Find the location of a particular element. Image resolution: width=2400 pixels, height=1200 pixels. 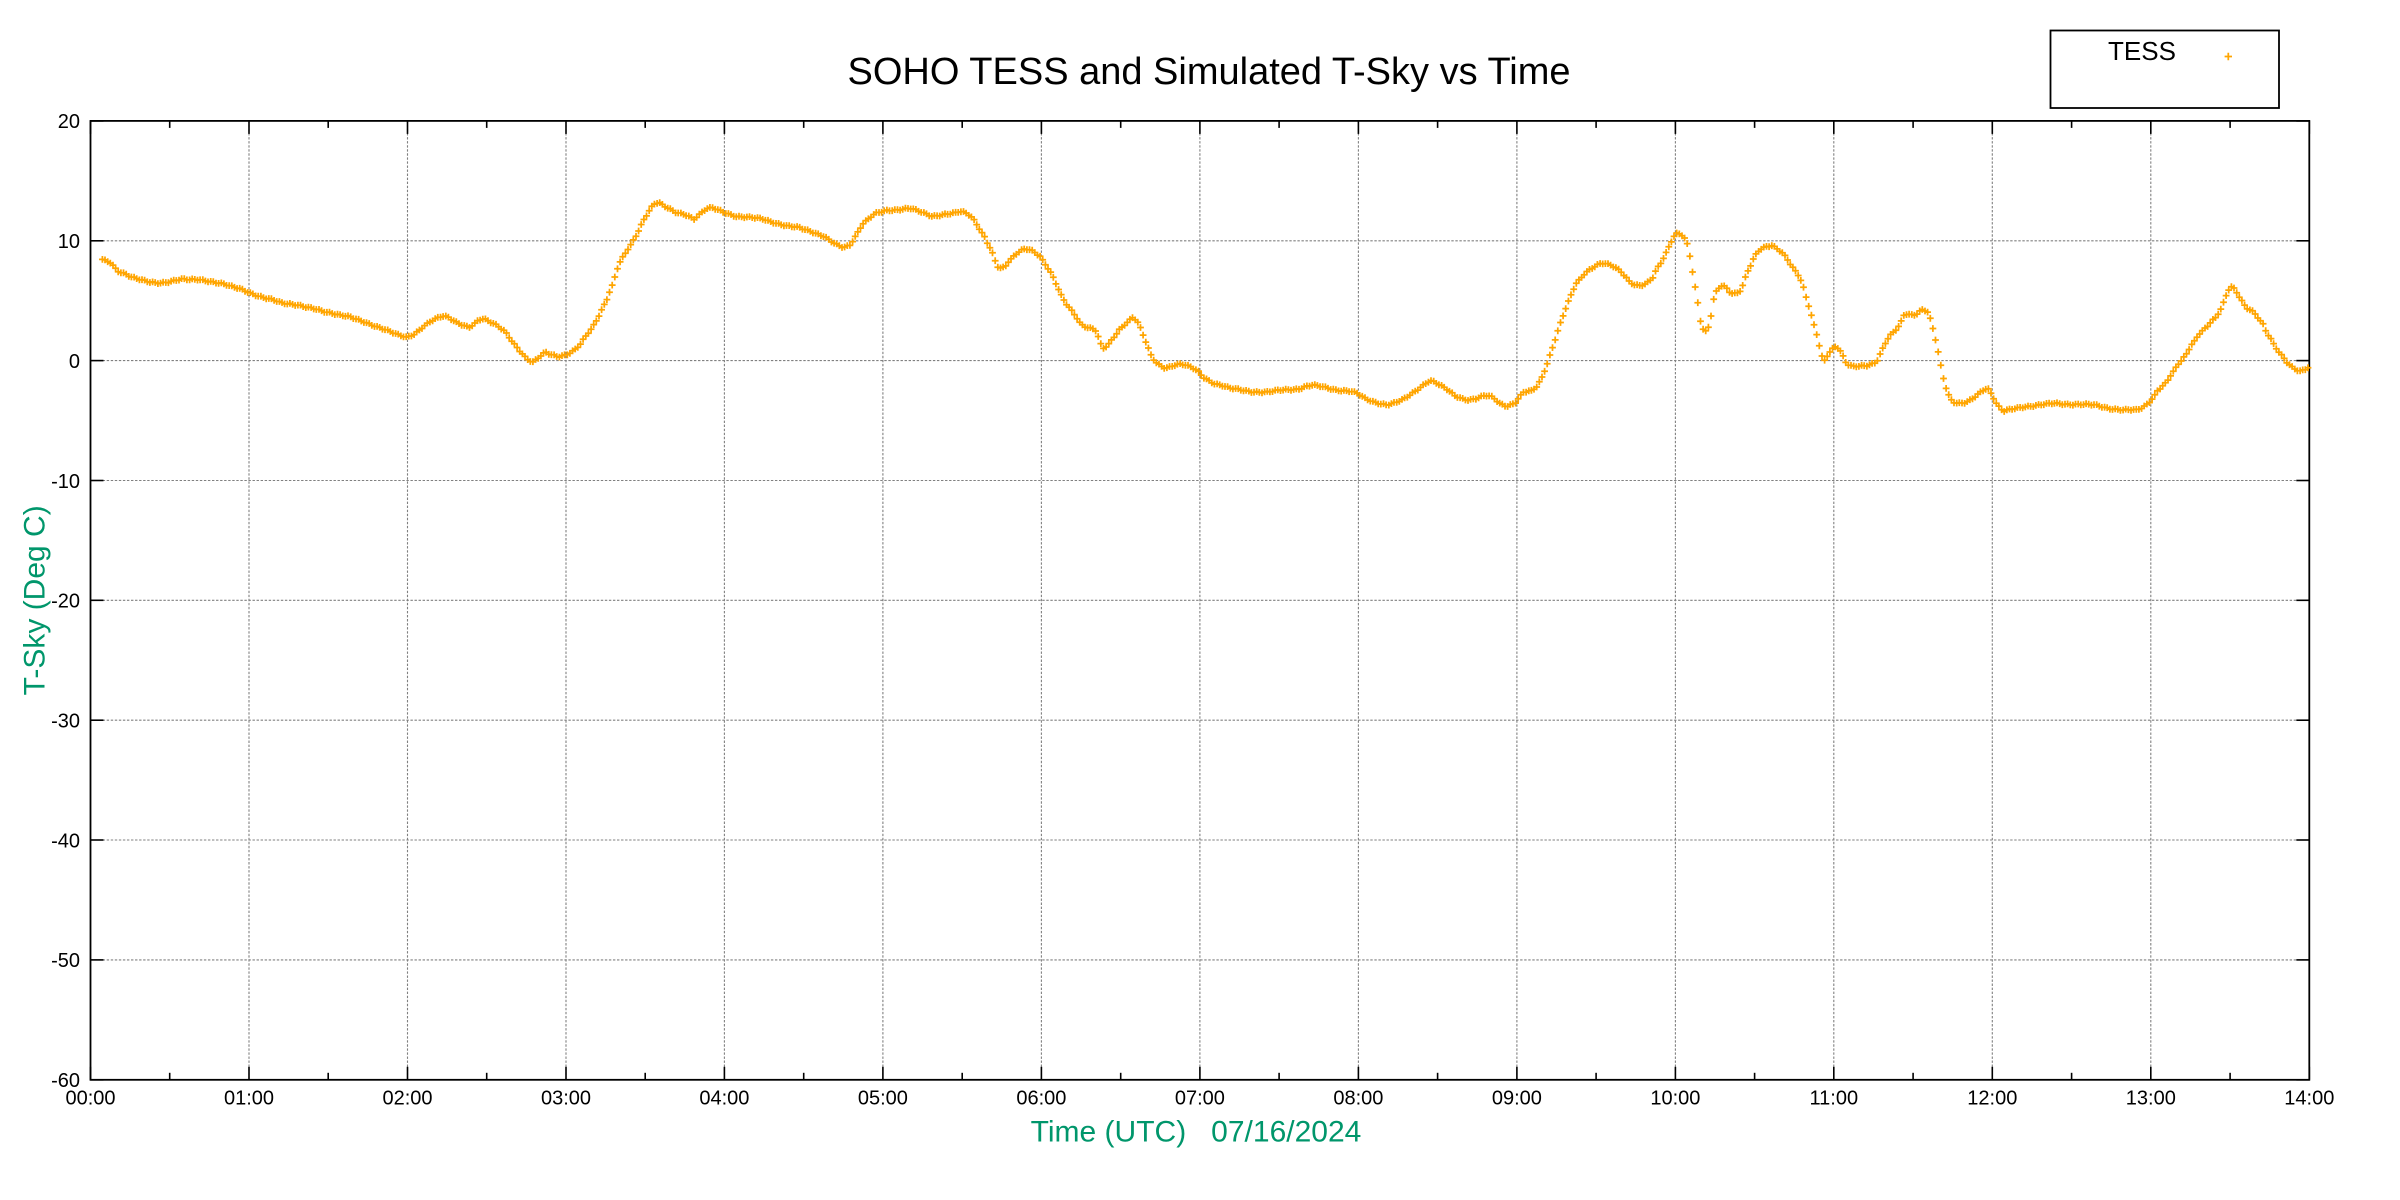

svg-text: T-Sky (Deg C) is located at coordinates (35, 600).